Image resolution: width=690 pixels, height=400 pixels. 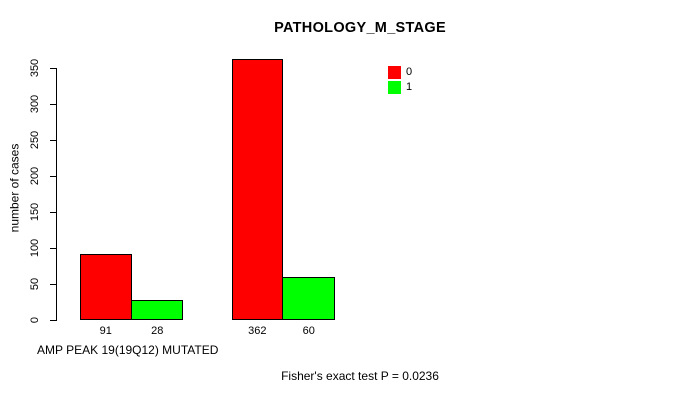 I want to click on legend-item-0: 0, so click(x=400, y=72).